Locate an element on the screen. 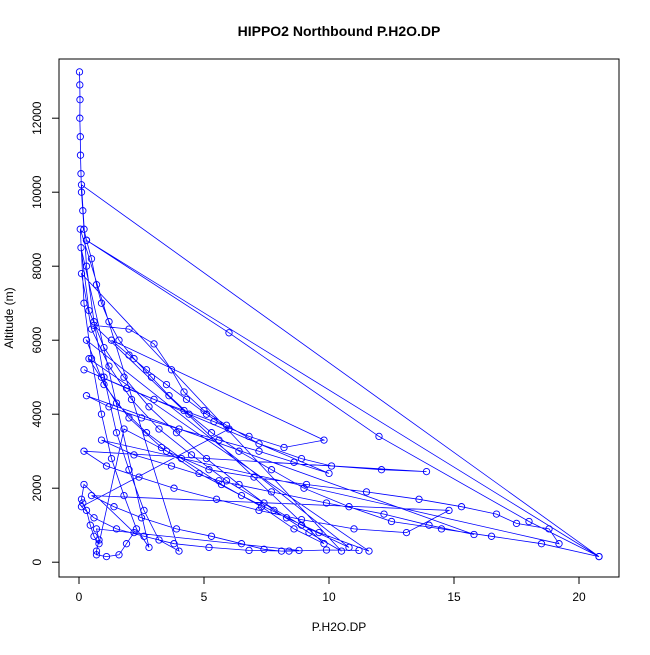 The height and width of the screenshot is (655, 650). y-tick-label: 10000 is located at coordinates (37, 192).